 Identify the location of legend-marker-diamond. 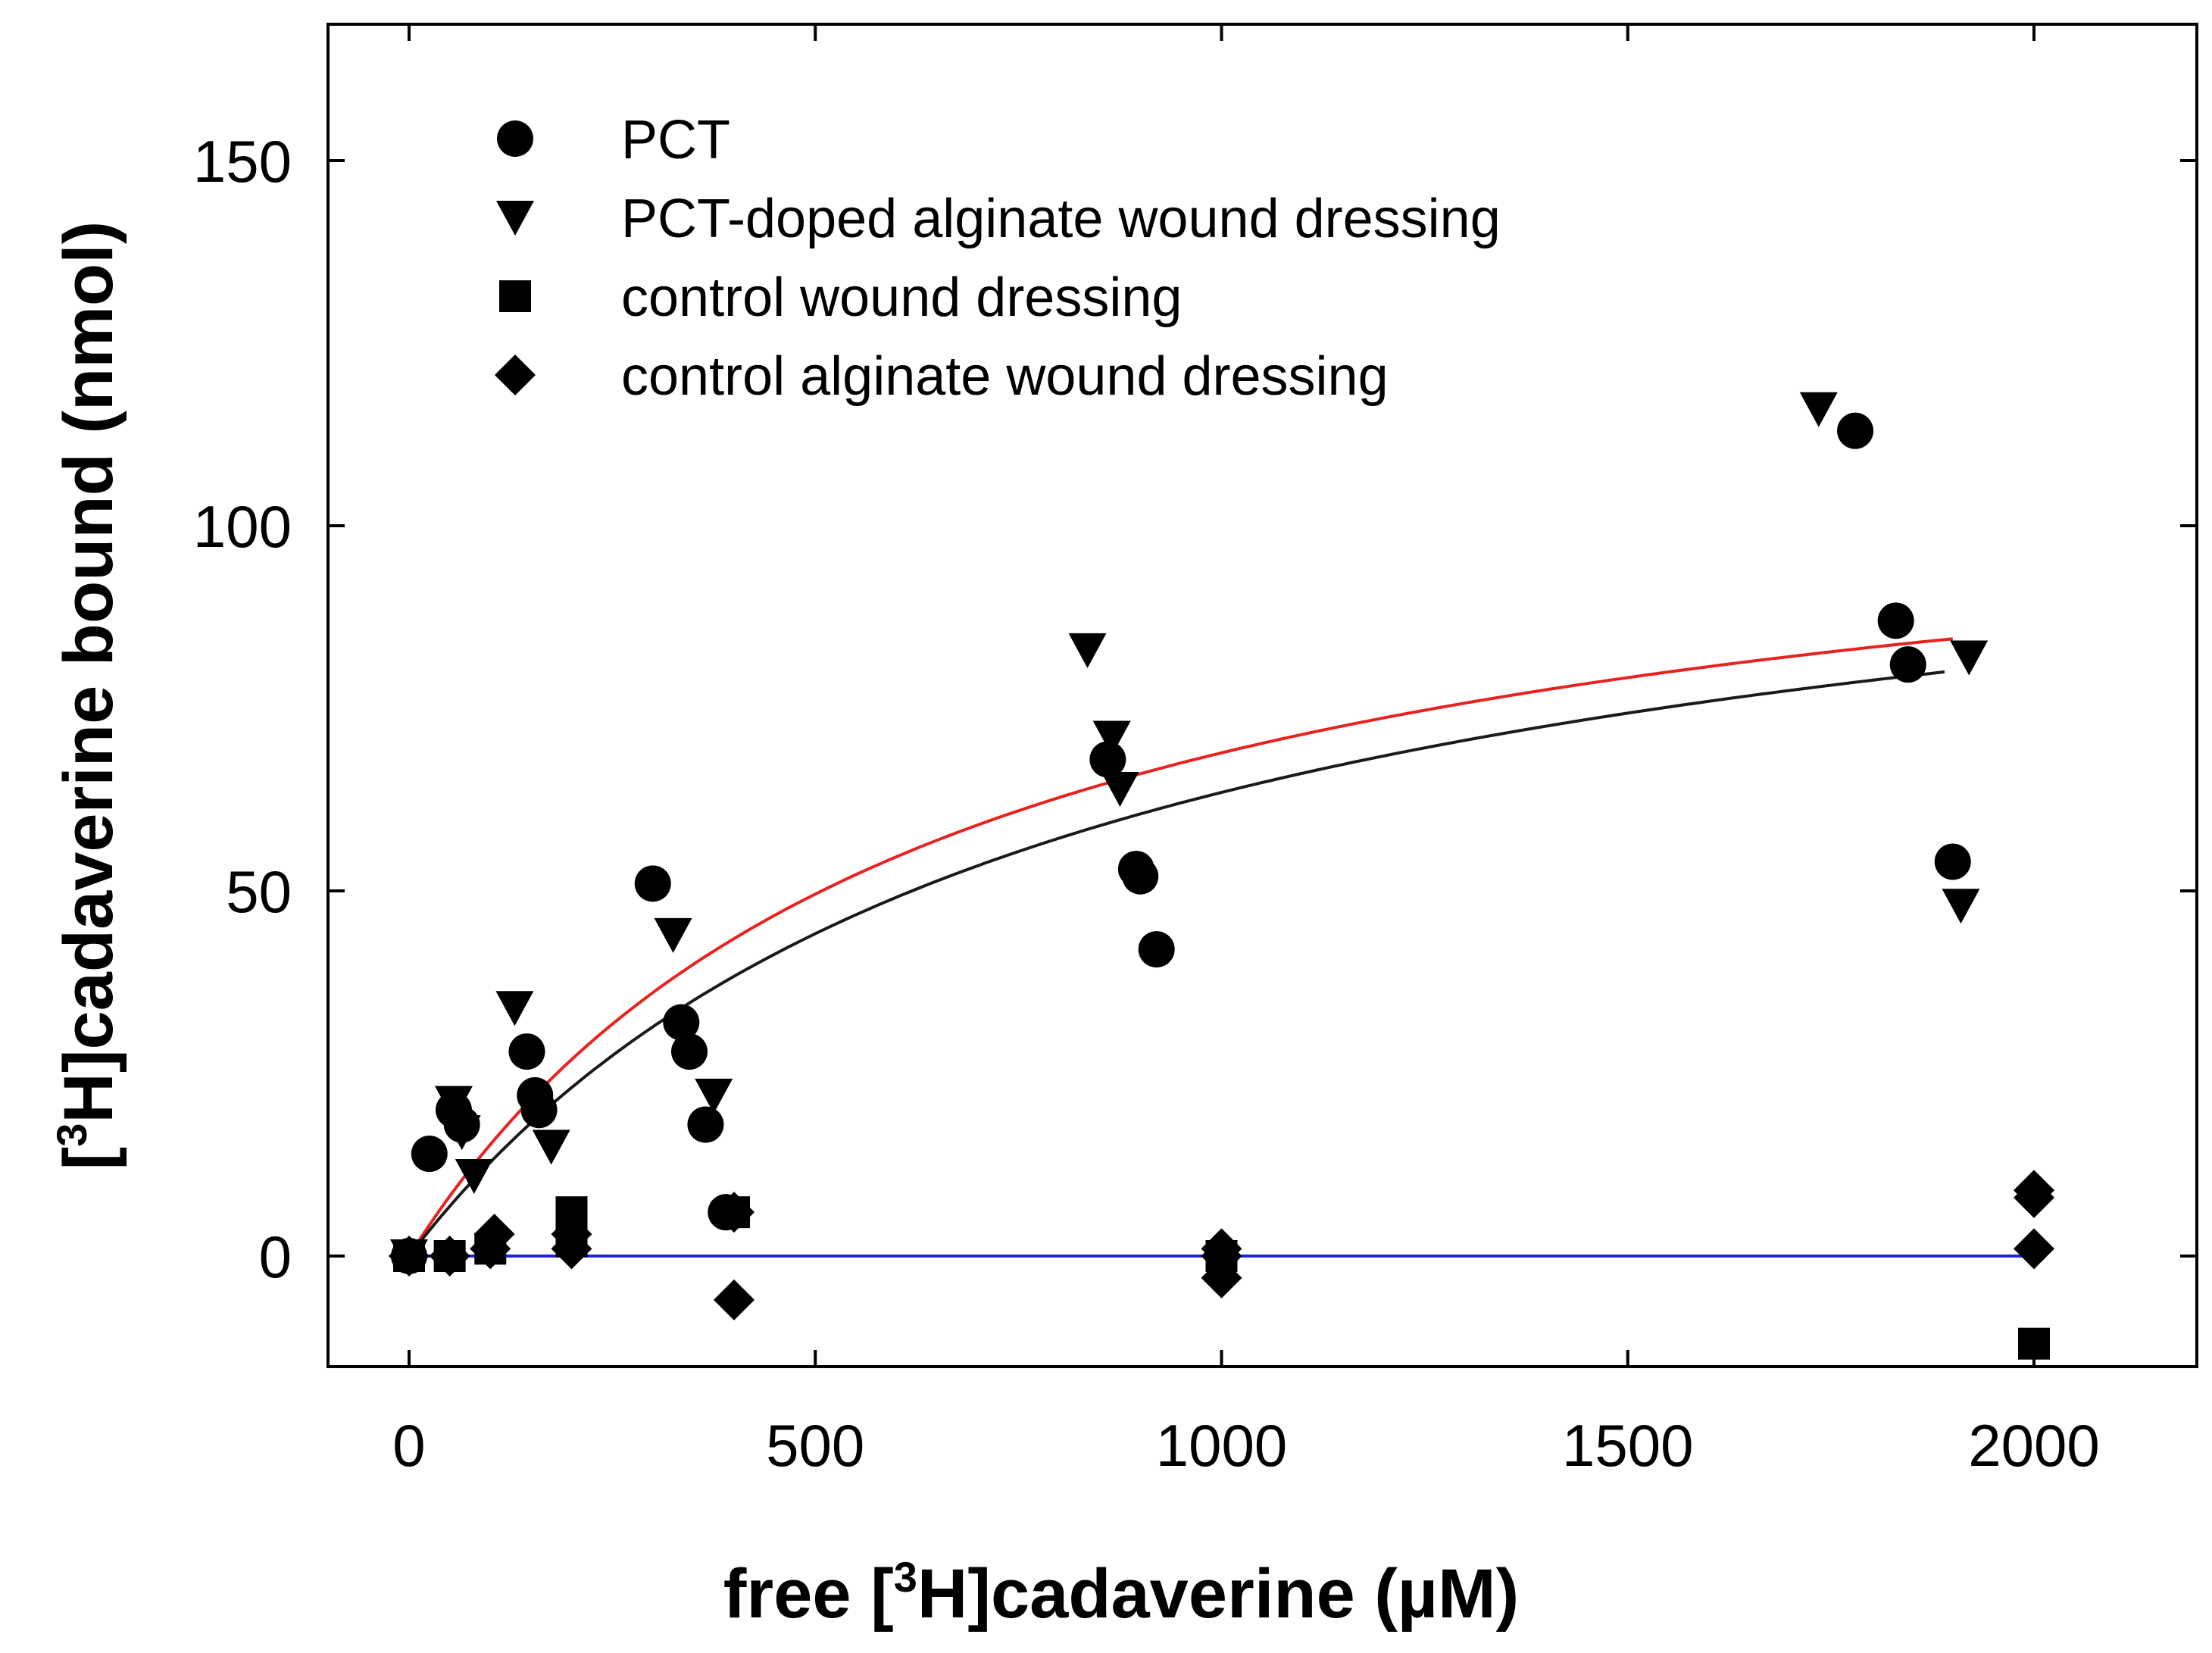
(515, 375).